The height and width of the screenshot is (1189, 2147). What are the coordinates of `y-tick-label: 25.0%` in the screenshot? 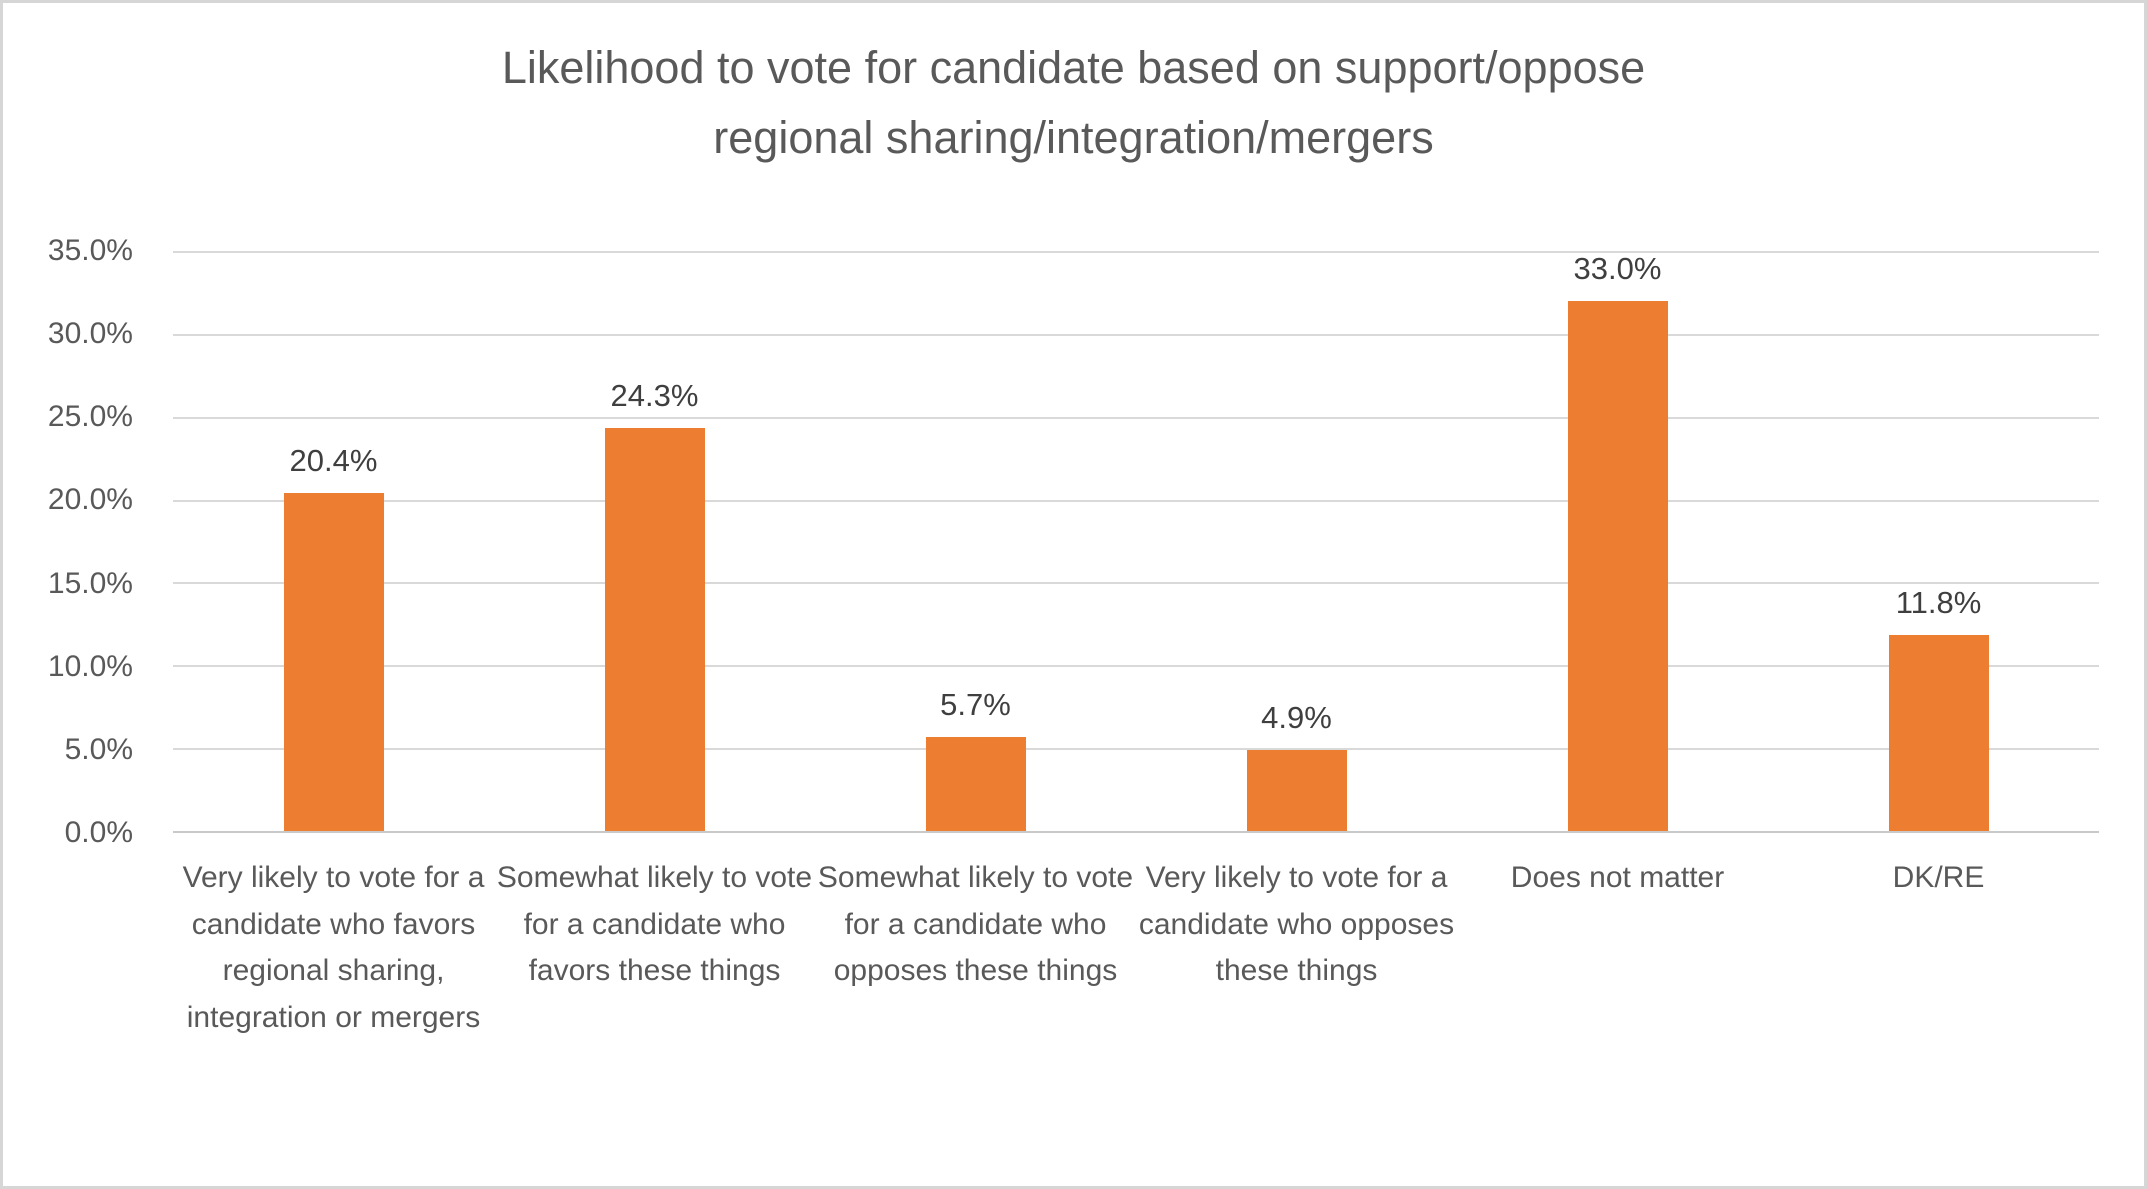 It's located at (90, 417).